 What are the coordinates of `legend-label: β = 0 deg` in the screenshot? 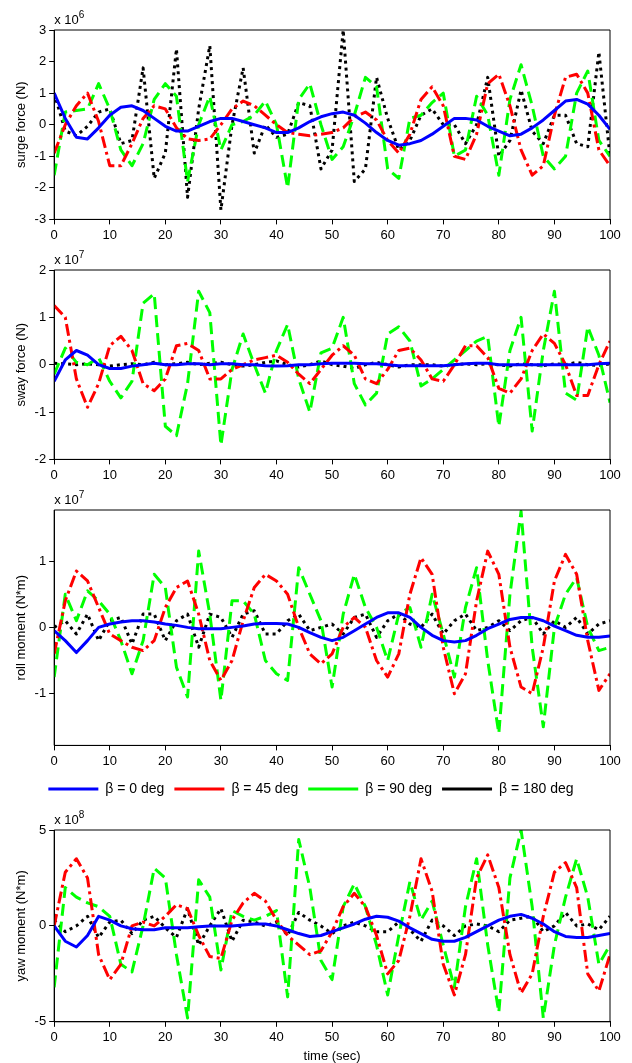 It's located at (135, 787).